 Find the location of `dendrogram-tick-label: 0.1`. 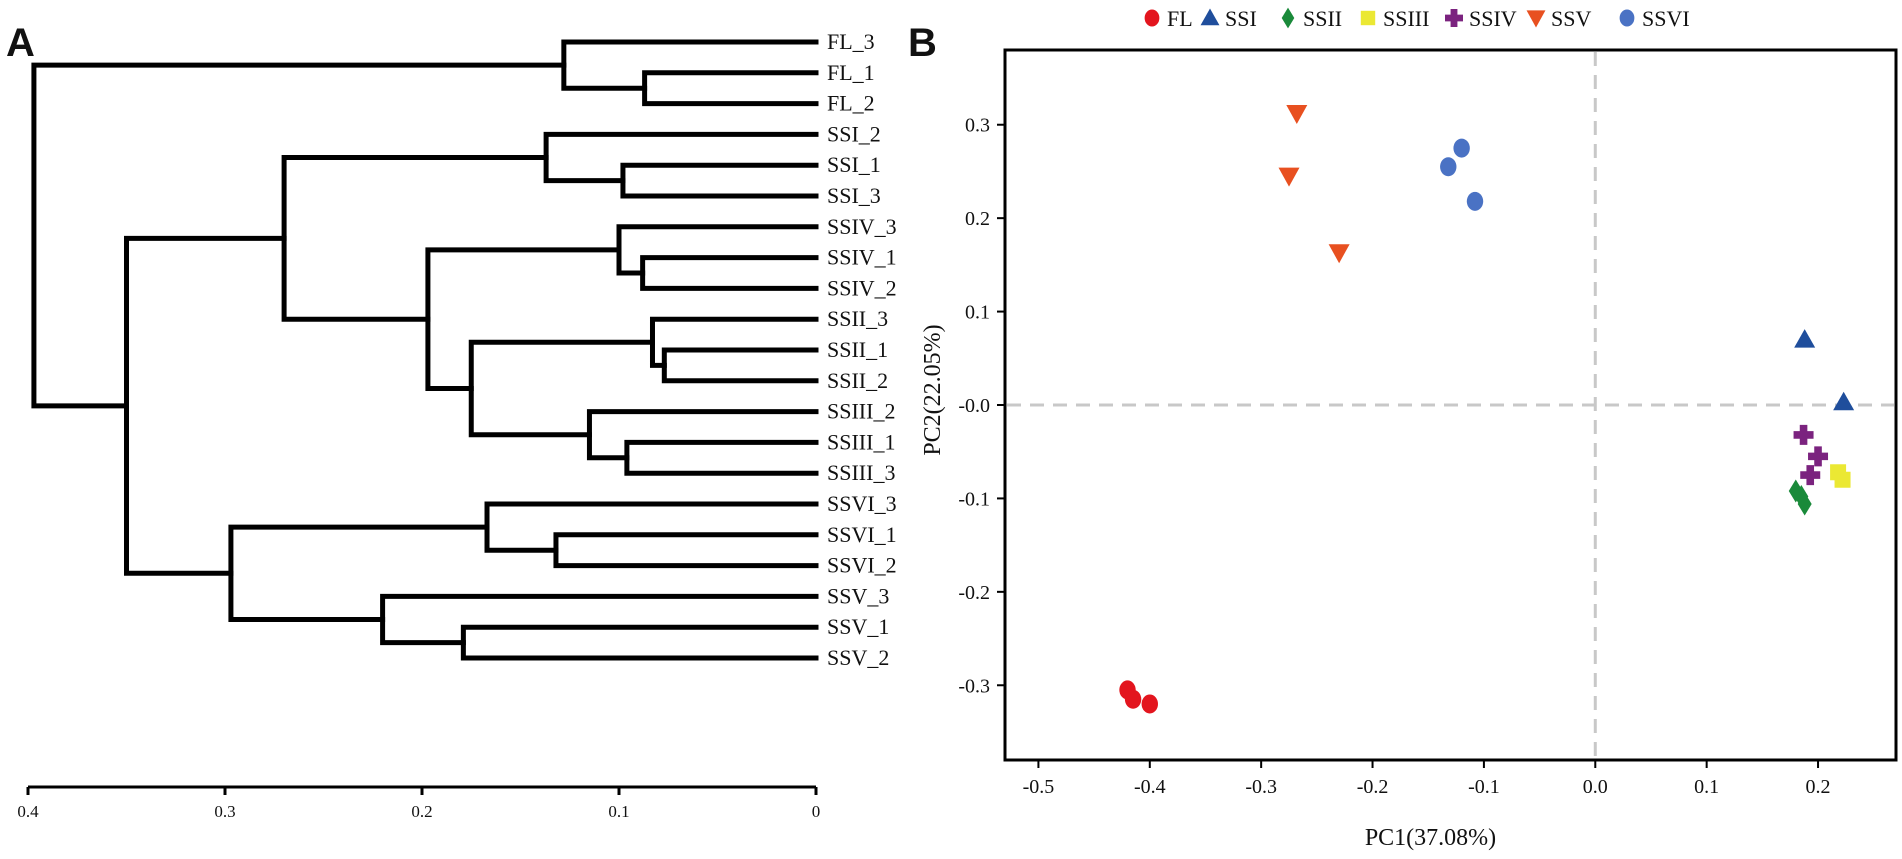

dendrogram-tick-label: 0.1 is located at coordinates (618, 811).